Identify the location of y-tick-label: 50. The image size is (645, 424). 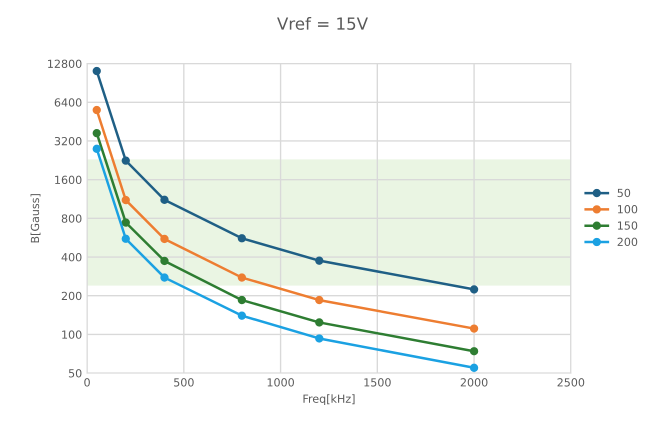
(75, 373).